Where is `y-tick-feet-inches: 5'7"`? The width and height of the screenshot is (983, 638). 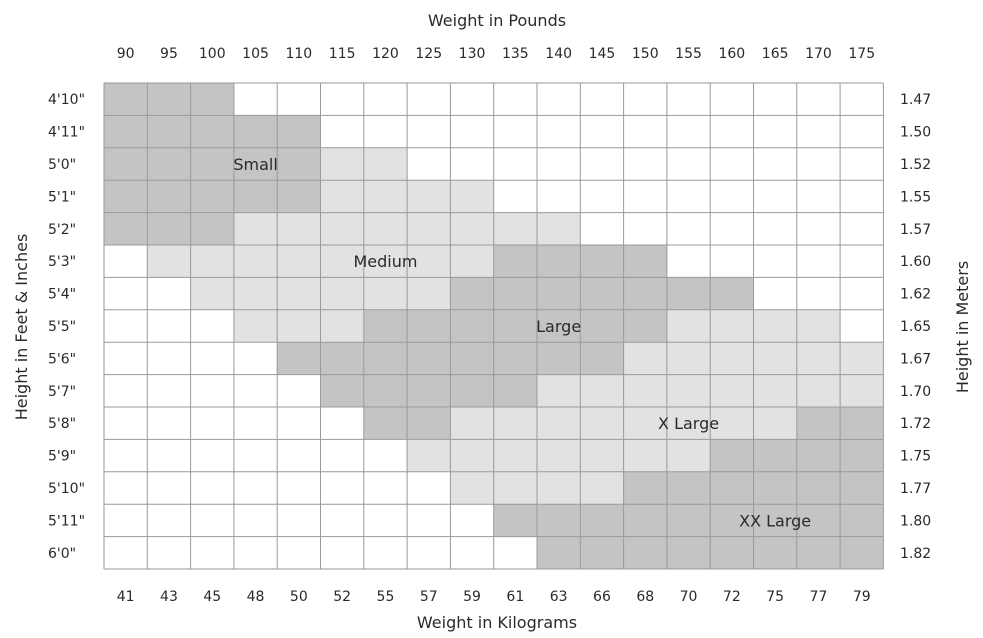
y-tick-feet-inches: 5'7" is located at coordinates (62, 392).